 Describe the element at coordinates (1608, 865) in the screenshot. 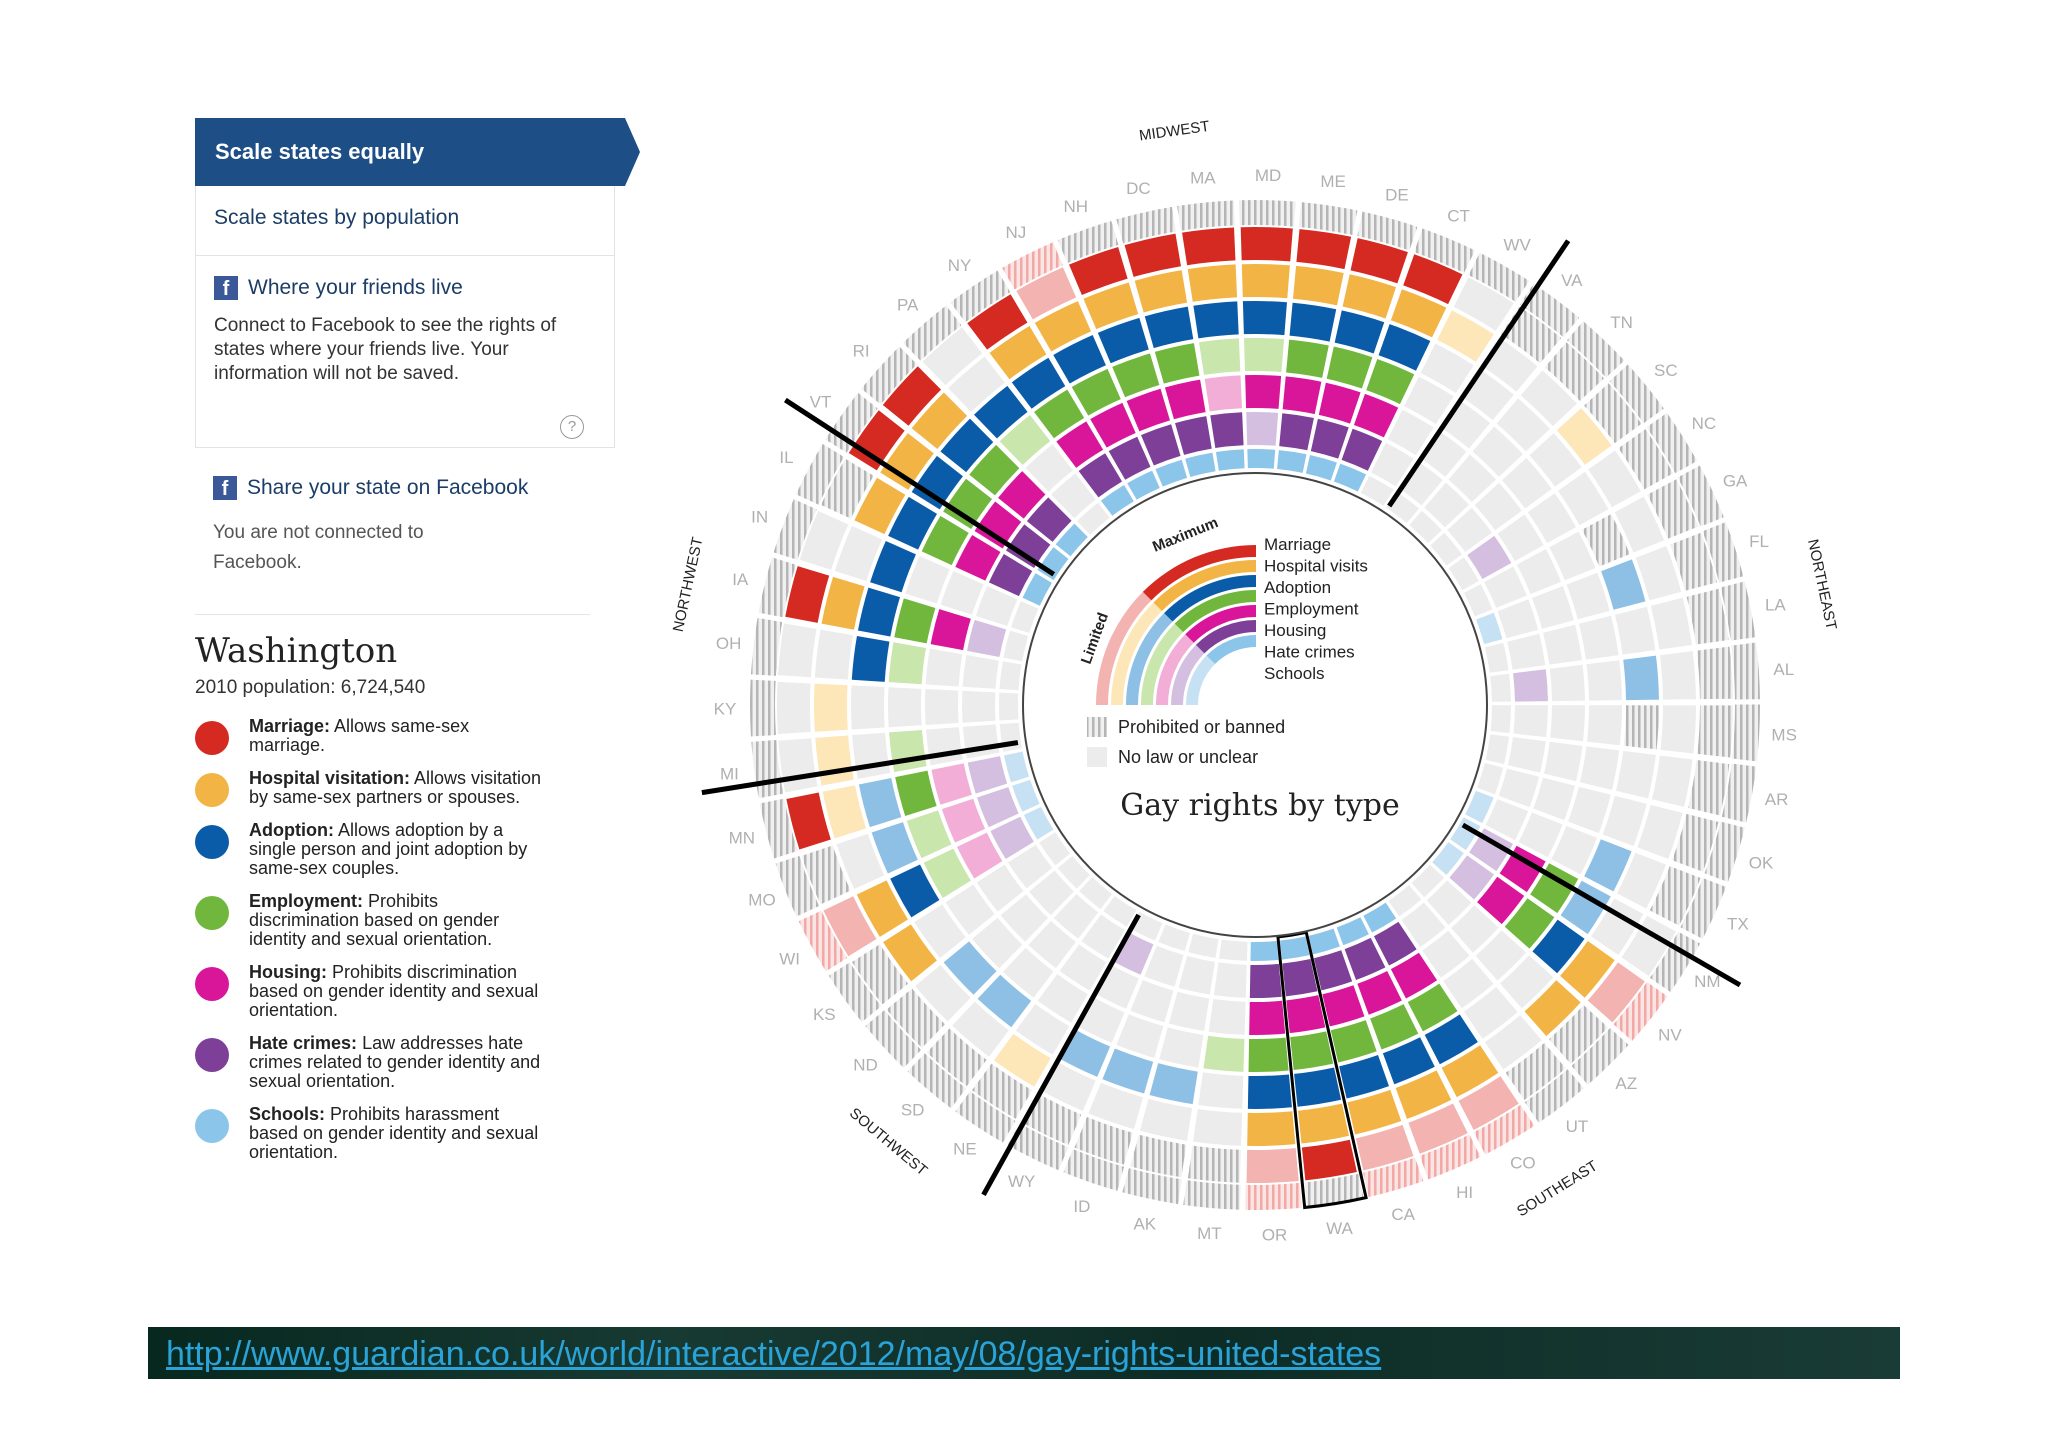

I see `cell-tx-adoption` at that location.